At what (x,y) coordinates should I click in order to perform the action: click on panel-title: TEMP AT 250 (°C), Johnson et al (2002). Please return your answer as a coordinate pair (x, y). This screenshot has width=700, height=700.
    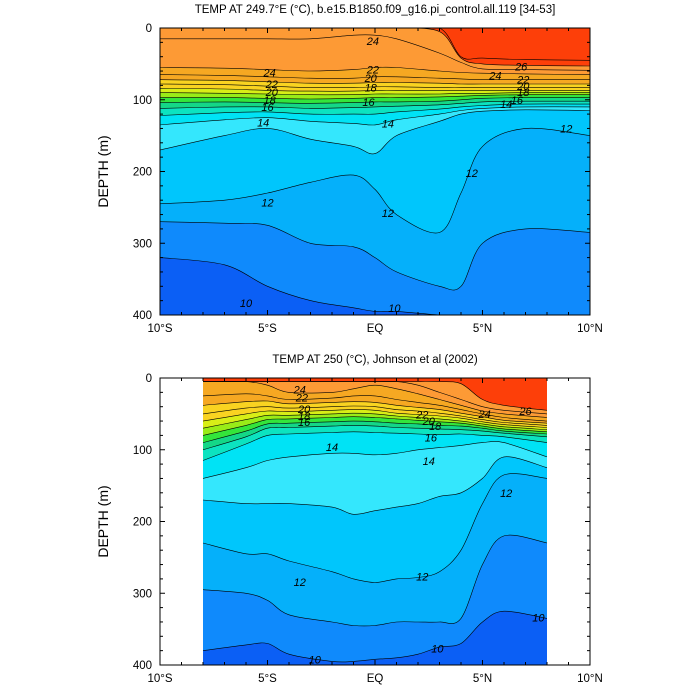
    Looking at the image, I should click on (374, 360).